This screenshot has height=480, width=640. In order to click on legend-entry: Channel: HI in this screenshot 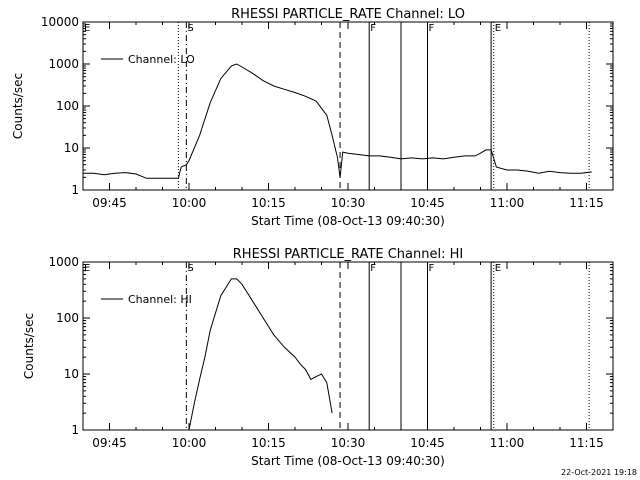, I will do `click(160, 299)`.